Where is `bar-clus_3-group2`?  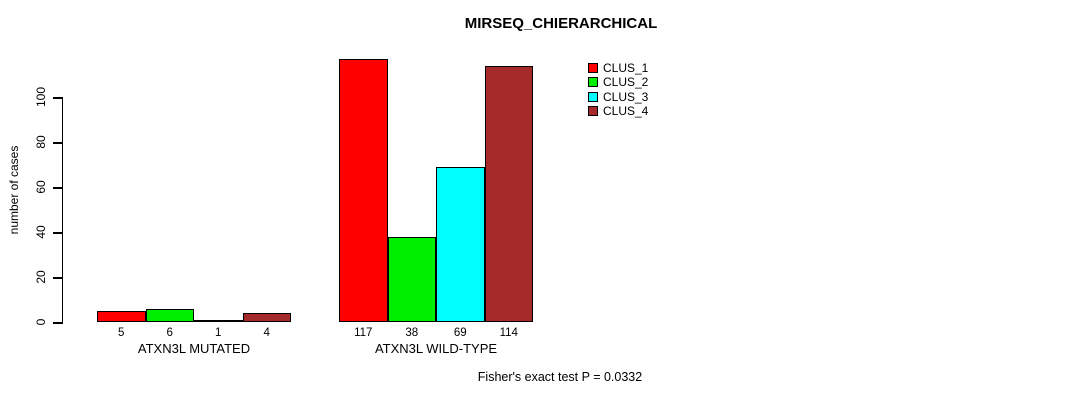
bar-clus_3-group2 is located at coordinates (460, 244).